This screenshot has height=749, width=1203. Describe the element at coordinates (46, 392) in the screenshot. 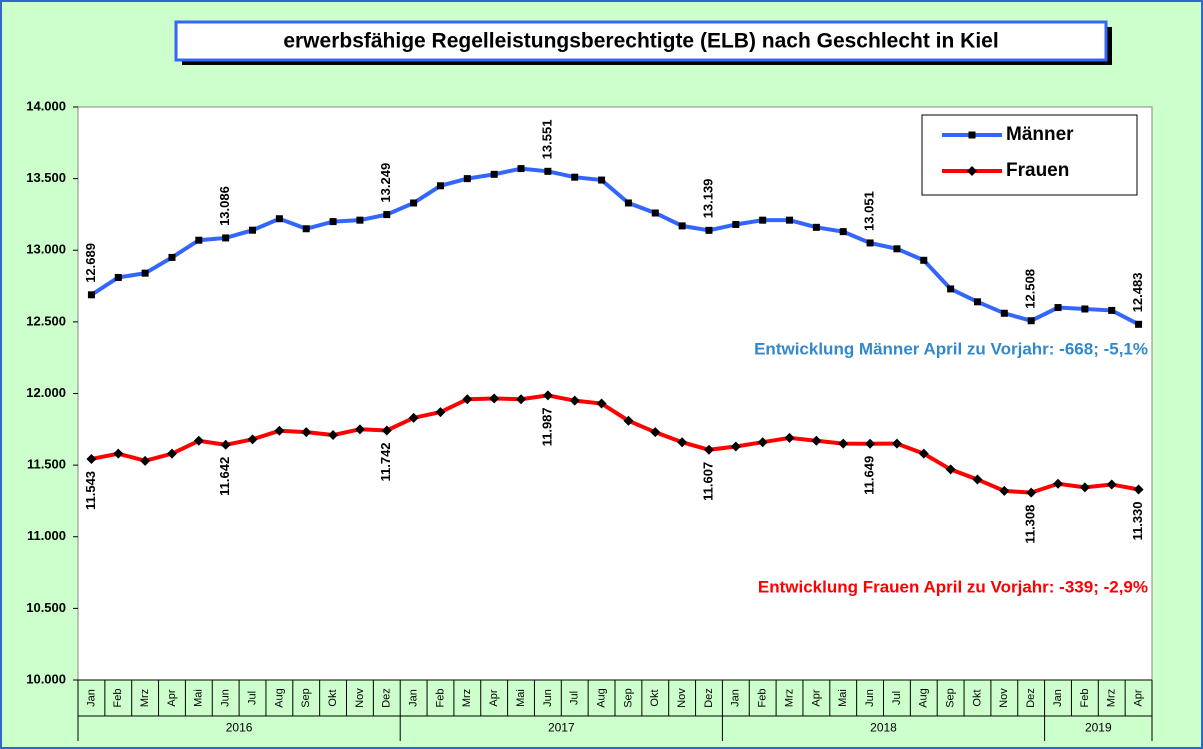

I see `y-tick-label: 12.000` at that location.